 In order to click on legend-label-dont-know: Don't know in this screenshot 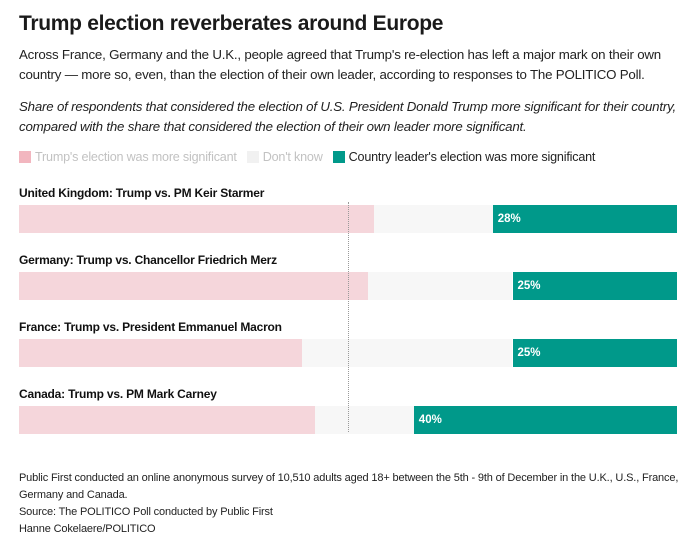, I will do `click(292, 157)`.